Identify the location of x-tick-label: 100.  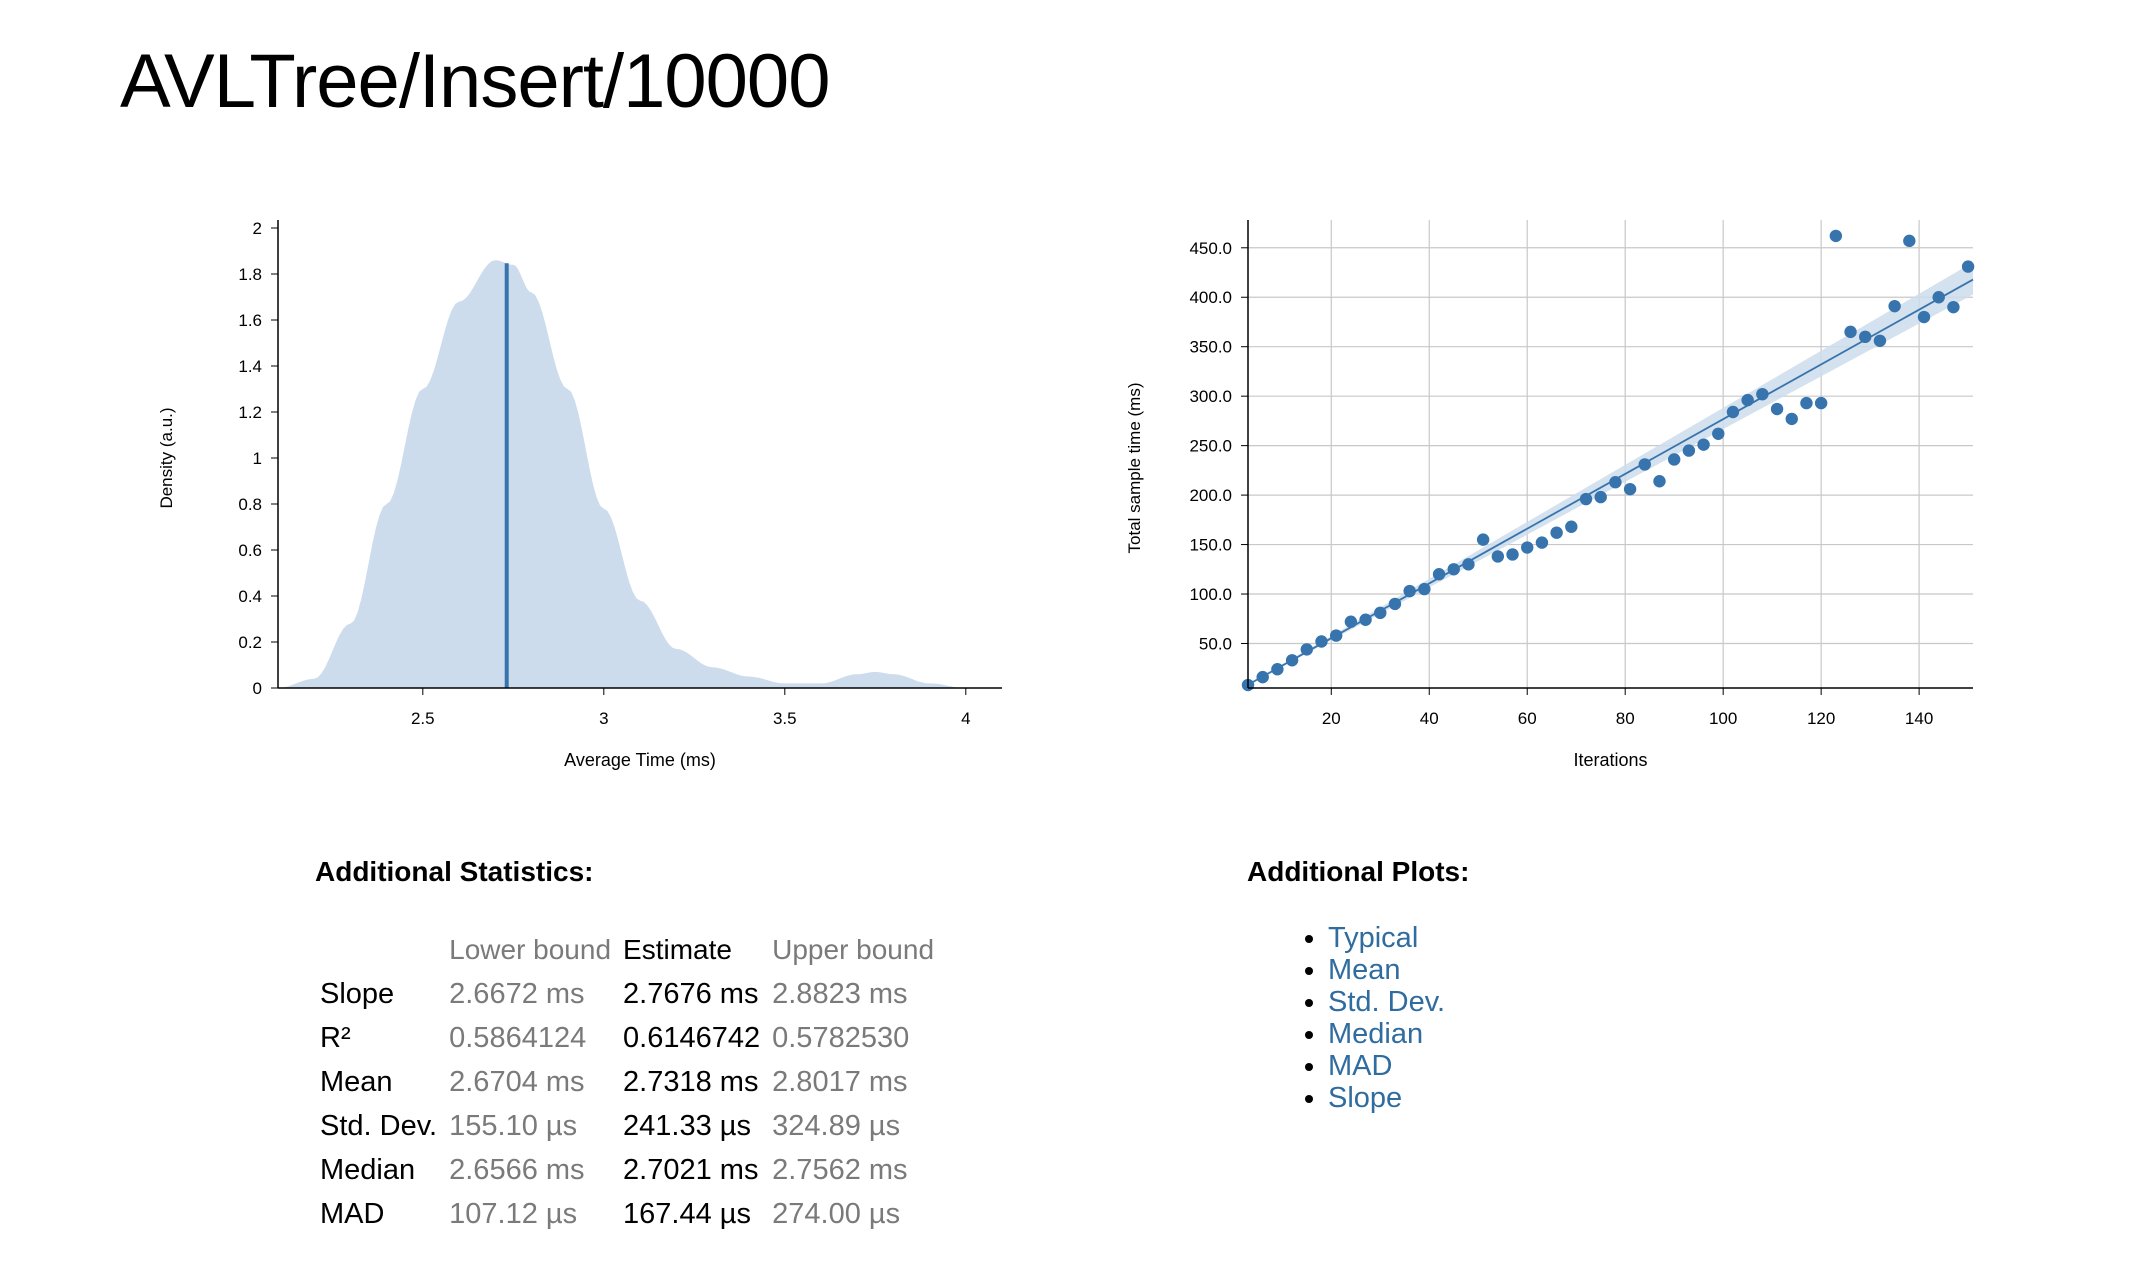
(1723, 718).